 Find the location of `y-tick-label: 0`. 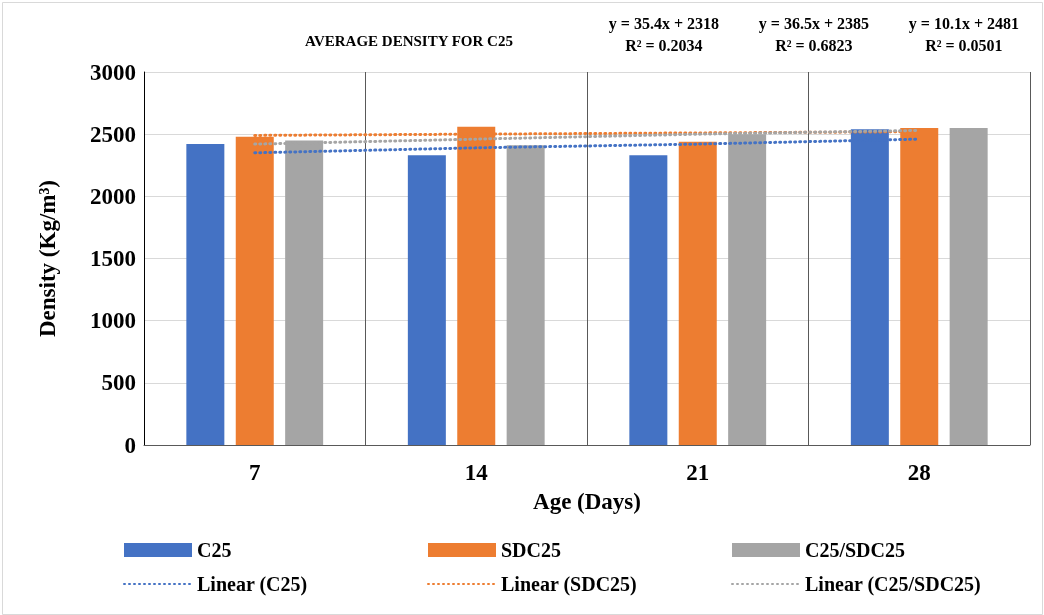

y-tick-label: 0 is located at coordinates (130, 445).